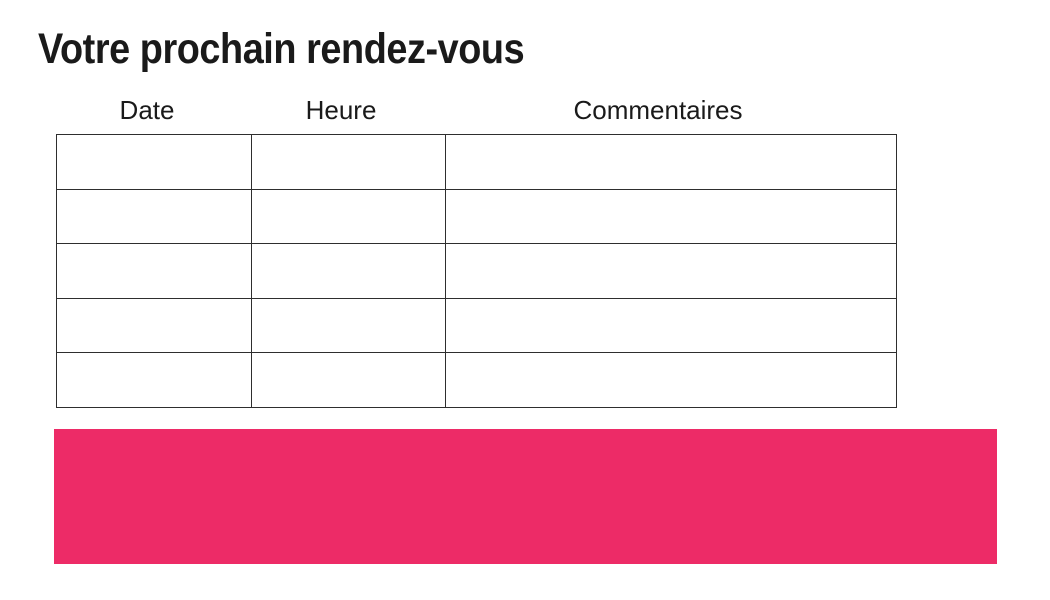 Image resolution: width=1050 pixels, height=600 pixels. Describe the element at coordinates (658, 110) in the screenshot. I see `column-header-commentaires: Commentaires` at that location.